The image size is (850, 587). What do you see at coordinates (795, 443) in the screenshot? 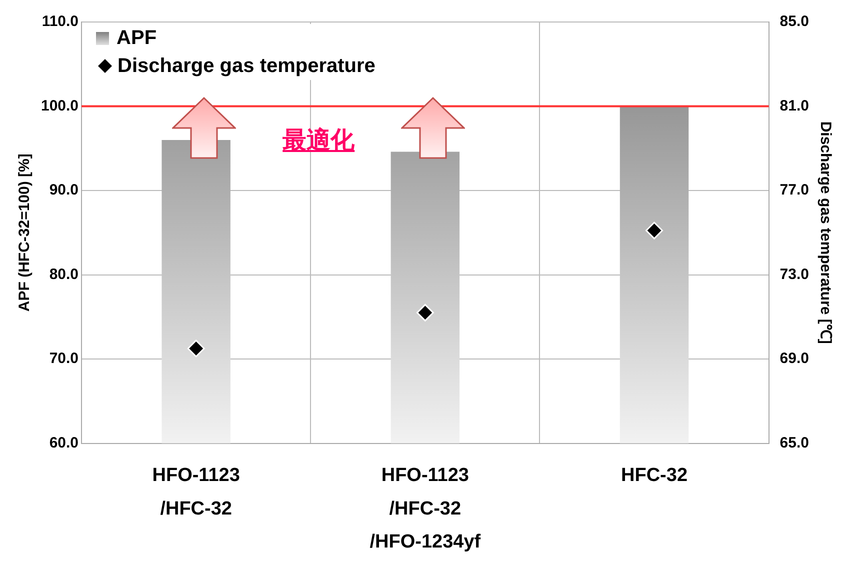
I see `y2-tick-label: 65.0` at bounding box center [795, 443].